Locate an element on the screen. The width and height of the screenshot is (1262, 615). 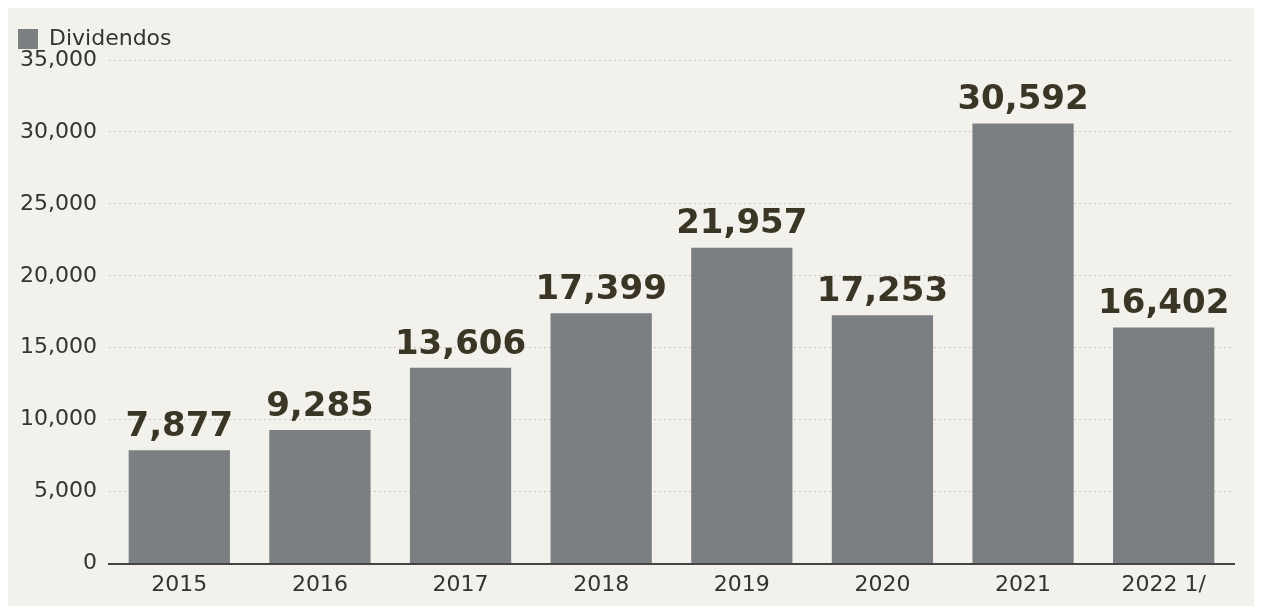
data-label: 17,253 is located at coordinates (882, 289).